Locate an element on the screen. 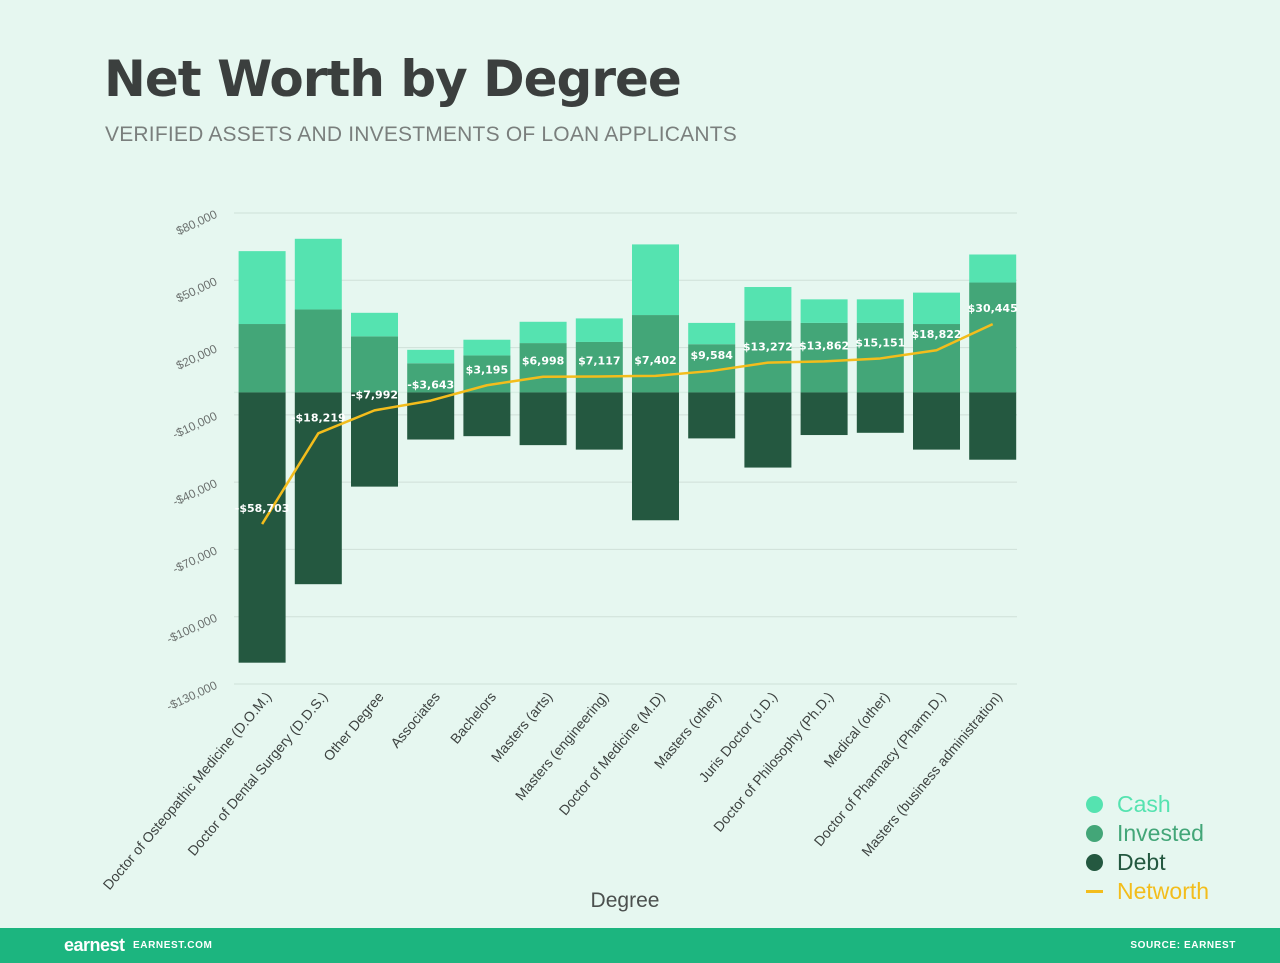  legend-item-invested: Invested is located at coordinates (1147, 833).